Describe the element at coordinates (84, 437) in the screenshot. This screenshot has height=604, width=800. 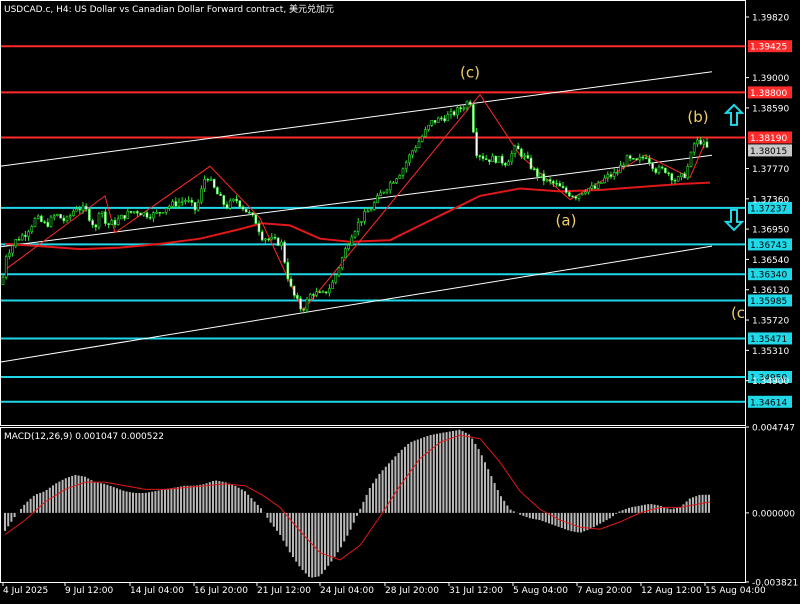
I see `macd-title: MACD(12,26,9) 0.001047 0.000522` at that location.